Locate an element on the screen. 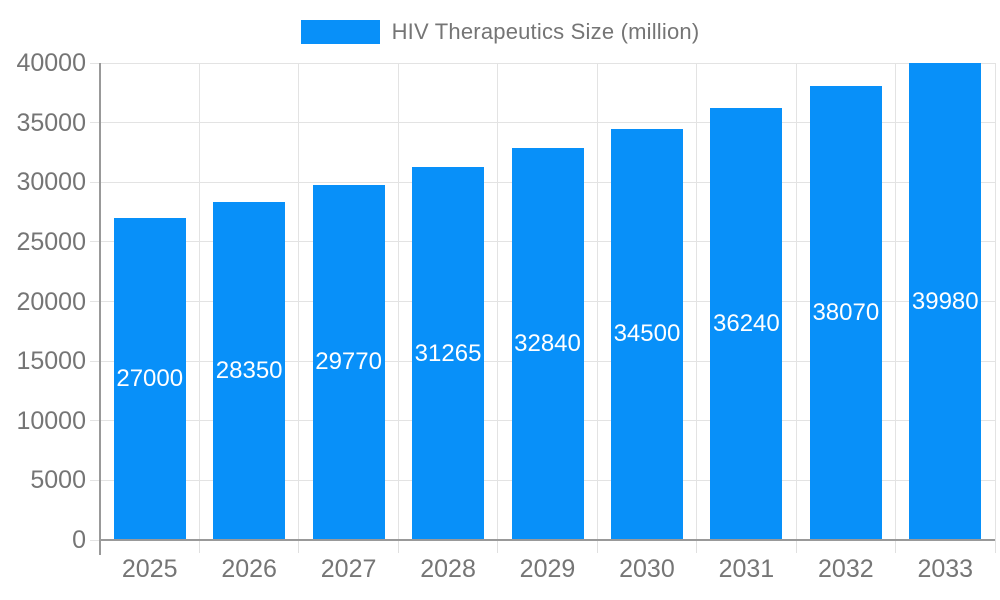 The image size is (1000, 600). y-axis-label: 0 is located at coordinates (79, 540).